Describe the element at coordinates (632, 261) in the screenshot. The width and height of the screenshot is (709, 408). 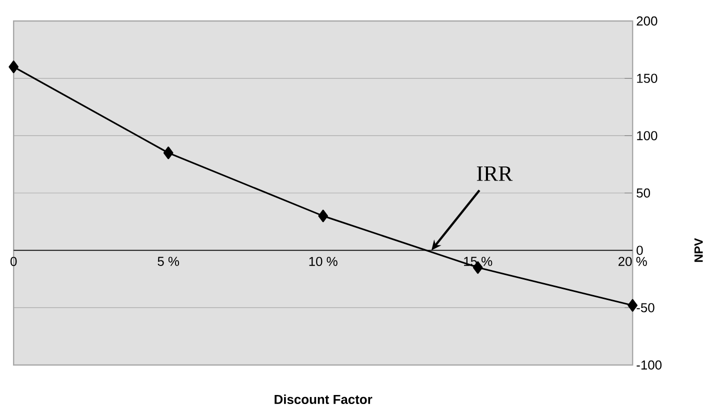
I see `x-tick-label: 20 %` at that location.